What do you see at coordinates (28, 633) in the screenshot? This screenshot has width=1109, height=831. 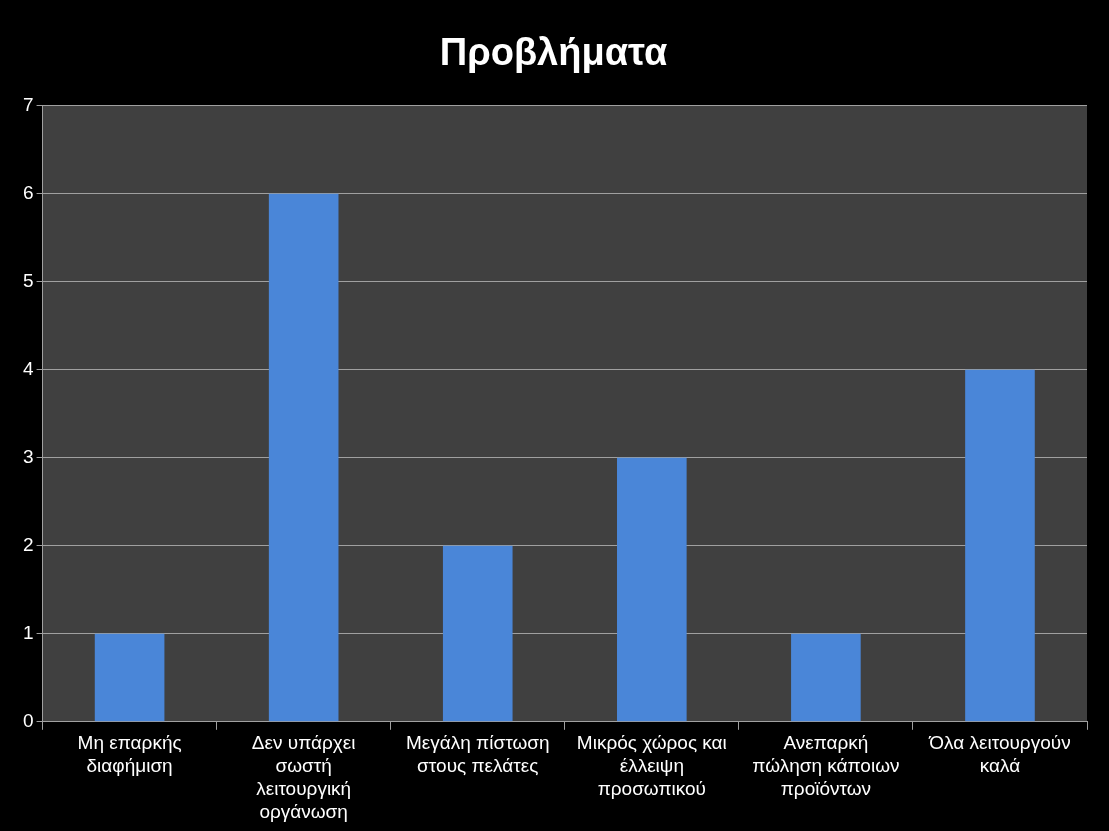 I see `y-tick-label: 1` at bounding box center [28, 633].